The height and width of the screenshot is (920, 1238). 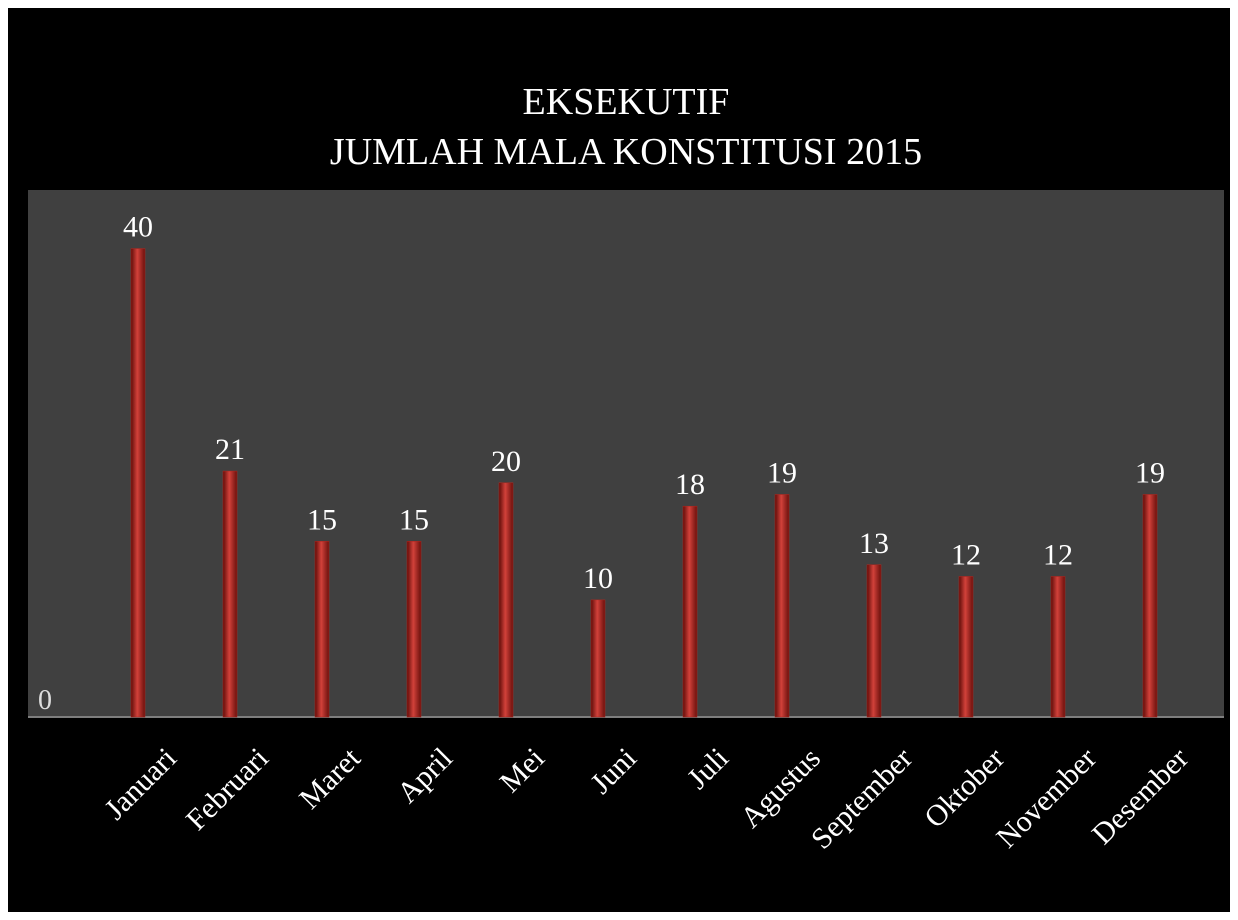 What do you see at coordinates (874, 543) in the screenshot?
I see `value-label: 13` at bounding box center [874, 543].